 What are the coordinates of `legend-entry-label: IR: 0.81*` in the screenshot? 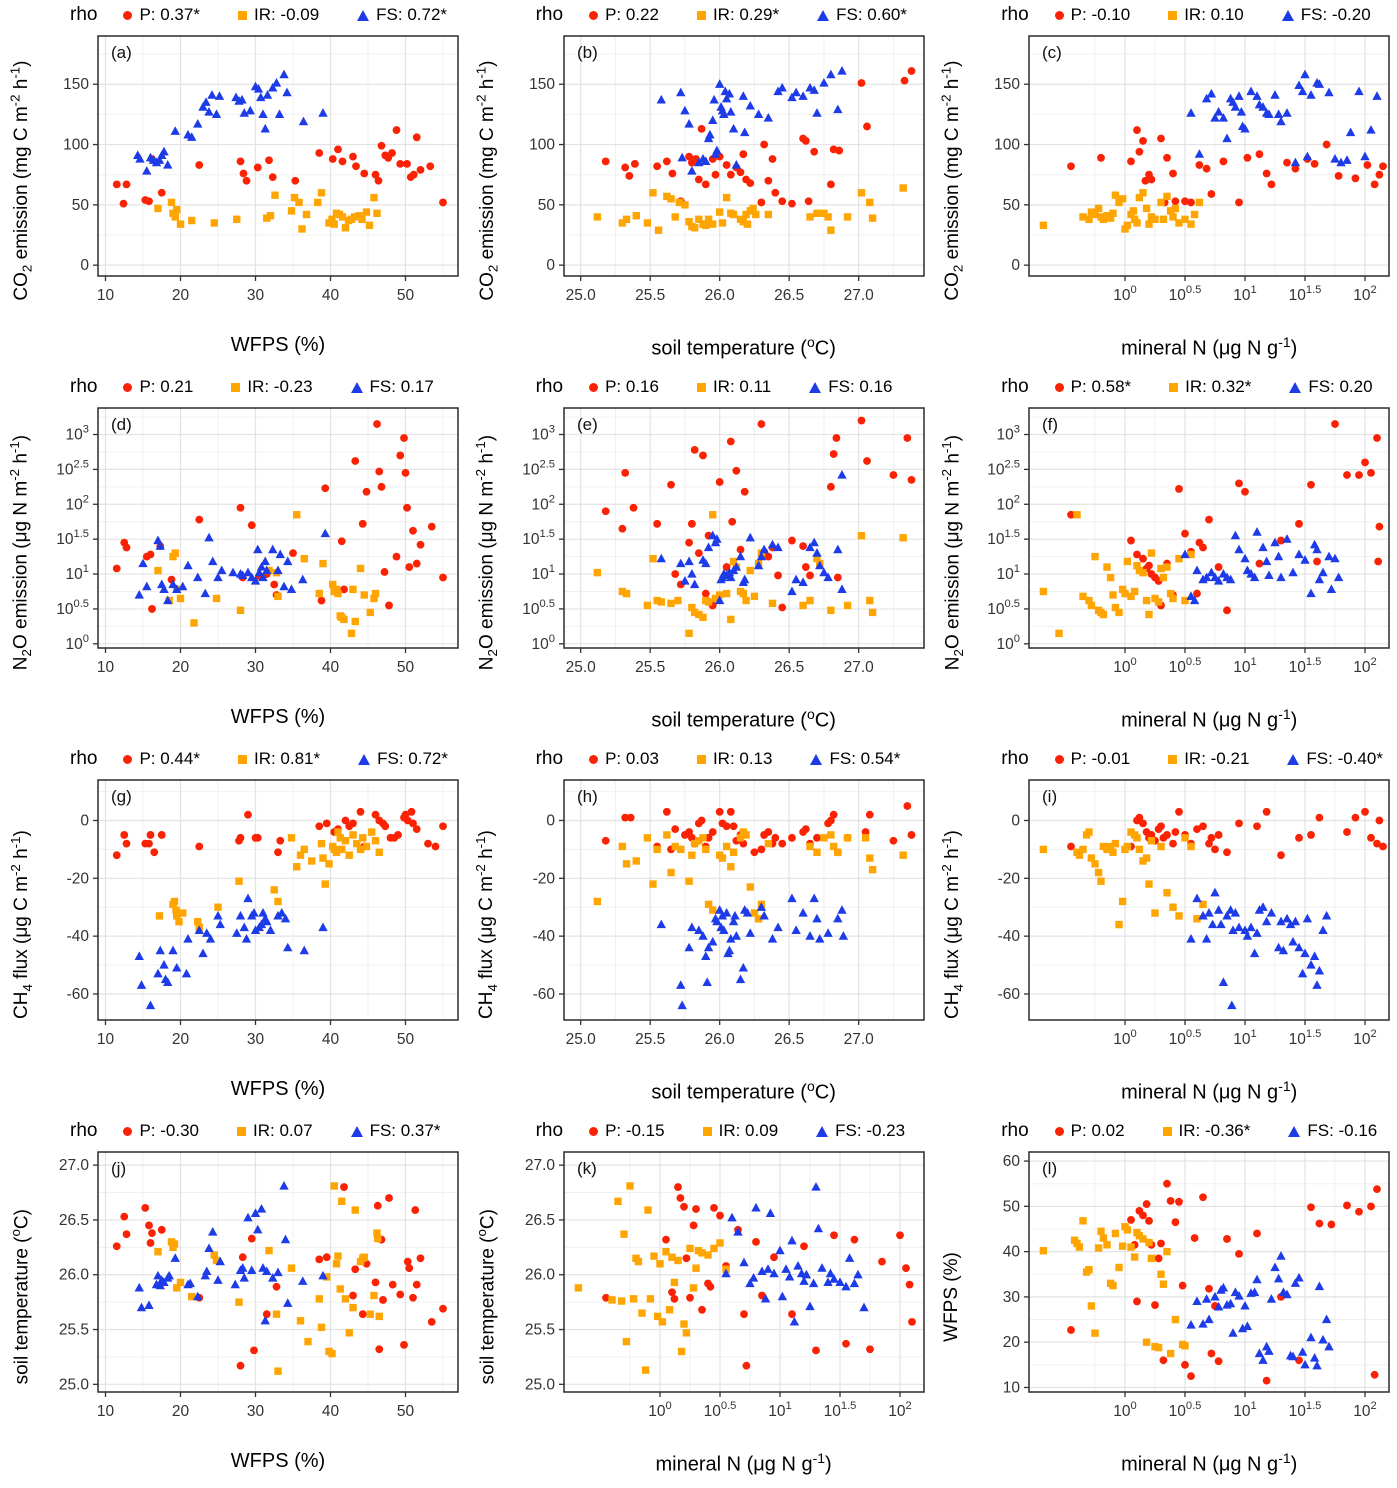 It's located at (287, 758).